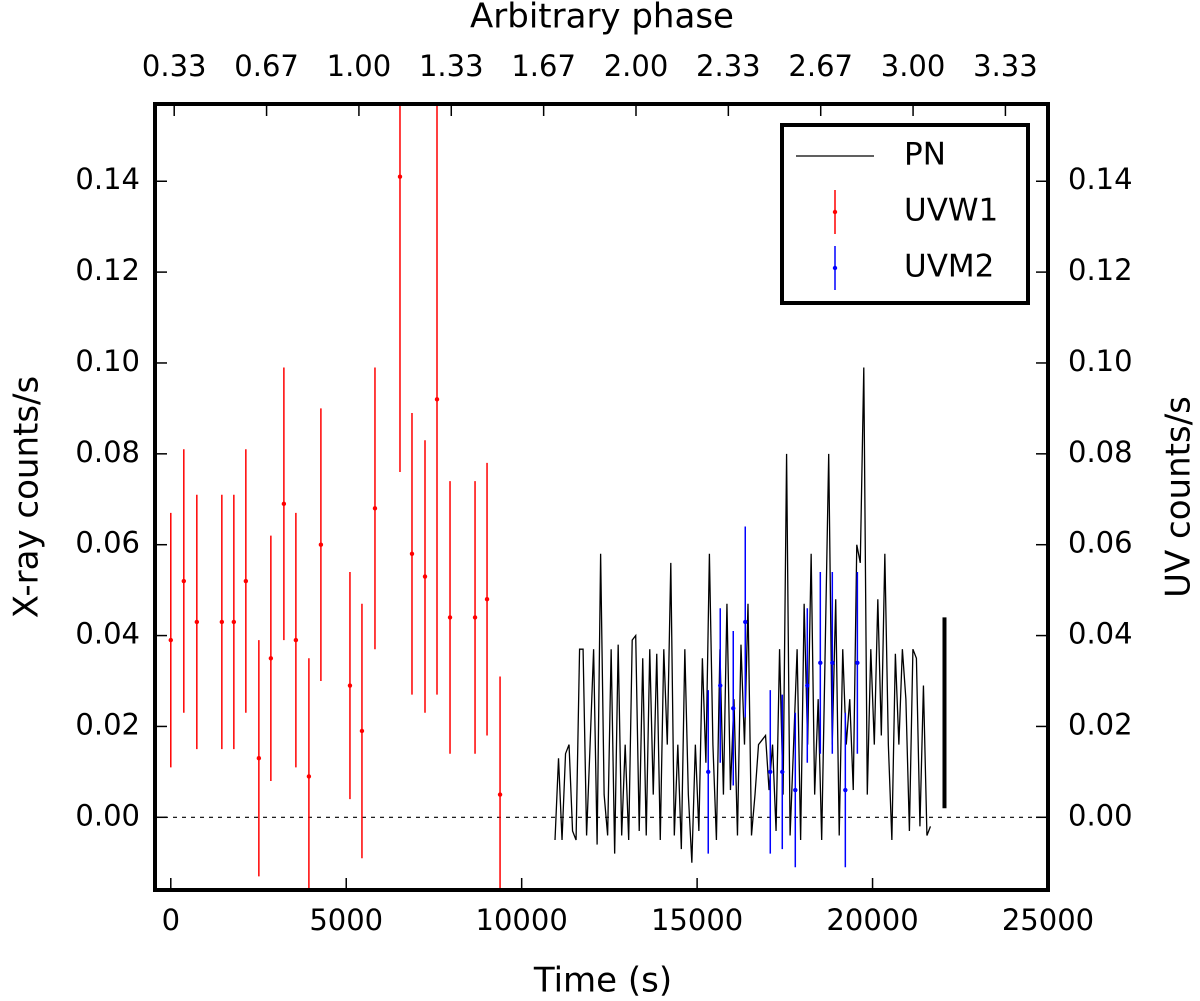  What do you see at coordinates (872, 920) in the screenshot?
I see `x-tick-label: 20000` at bounding box center [872, 920].